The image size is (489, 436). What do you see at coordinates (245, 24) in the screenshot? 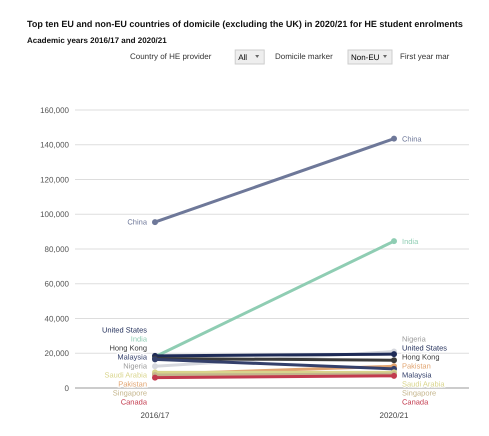
I see `chart-title: Top ten EU and non-EU countries of domicile (excluding the UK) in 2020/21 for HE student enrolments` at bounding box center [245, 24].